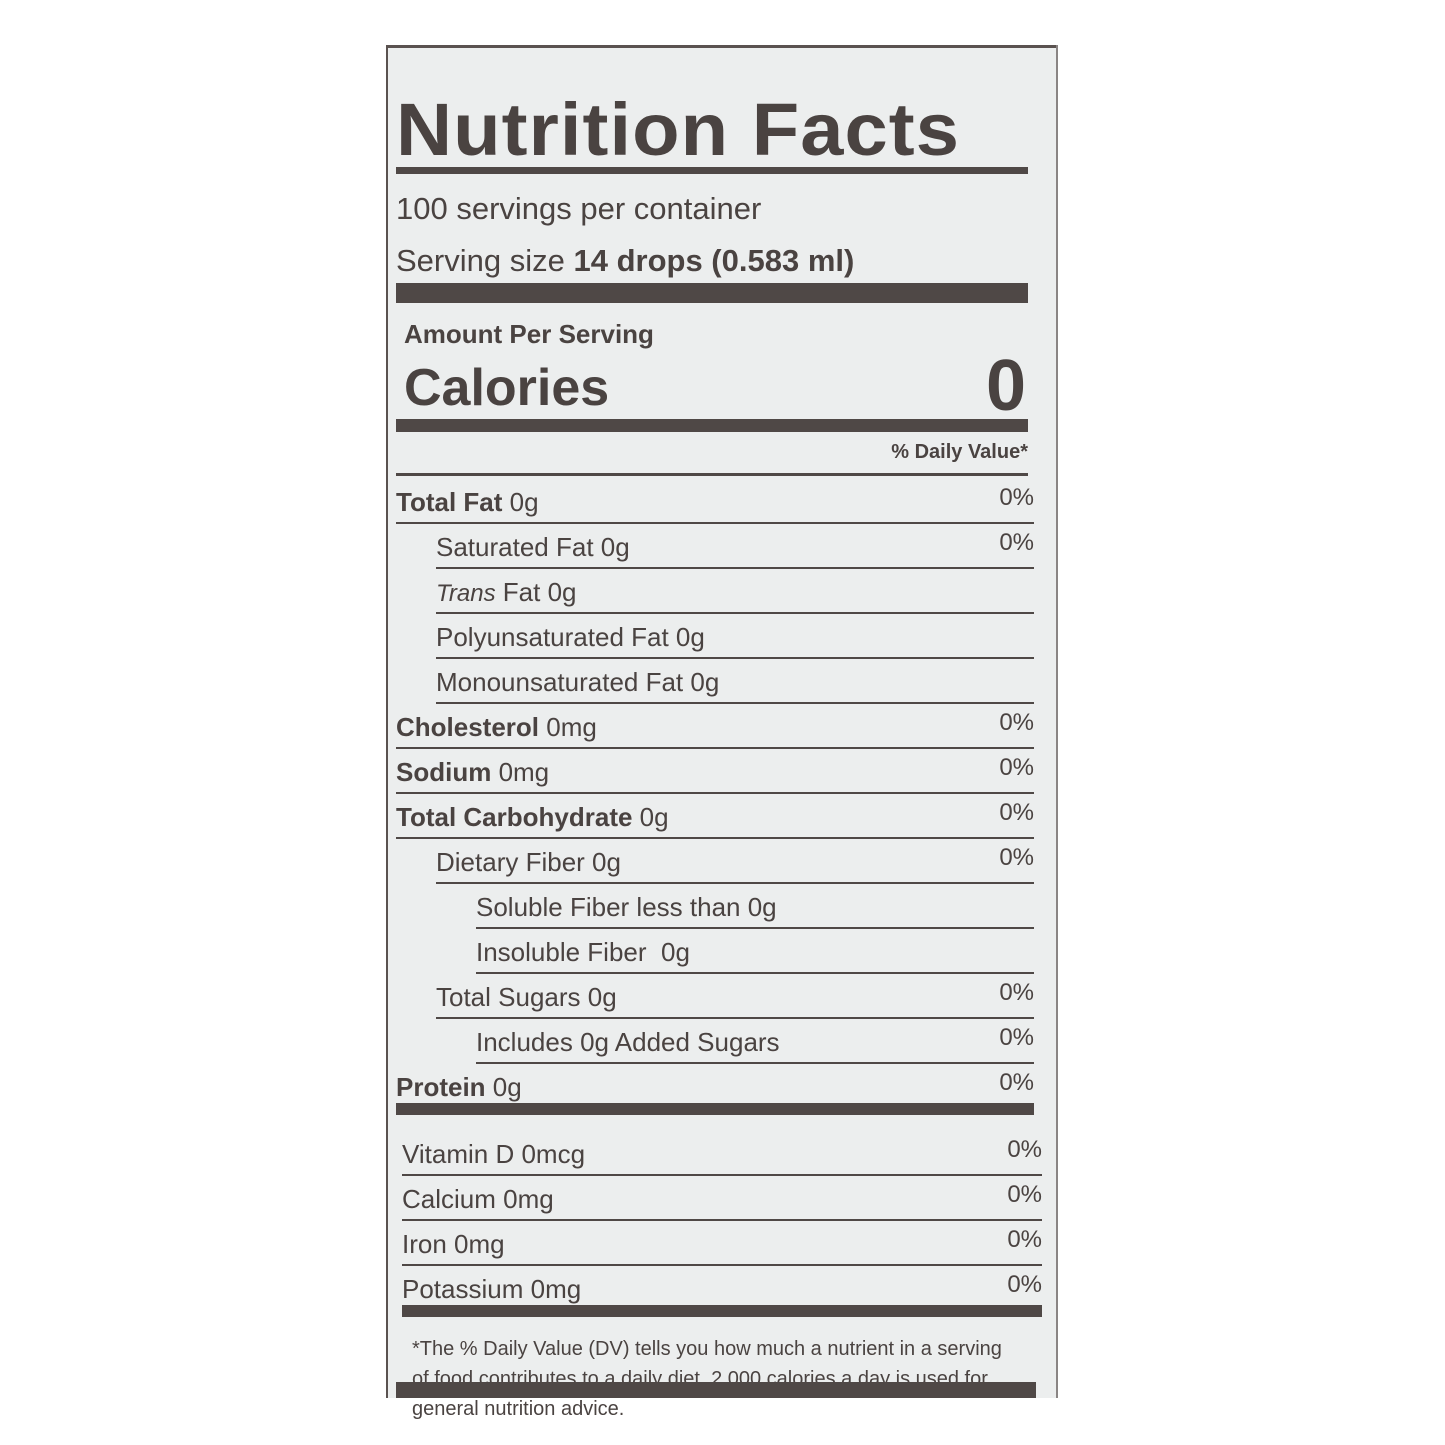 This screenshot has height=1445, width=1445. Describe the element at coordinates (715, 951) in the screenshot. I see `nutrient-row: Insoluble Fiber 0g` at that location.